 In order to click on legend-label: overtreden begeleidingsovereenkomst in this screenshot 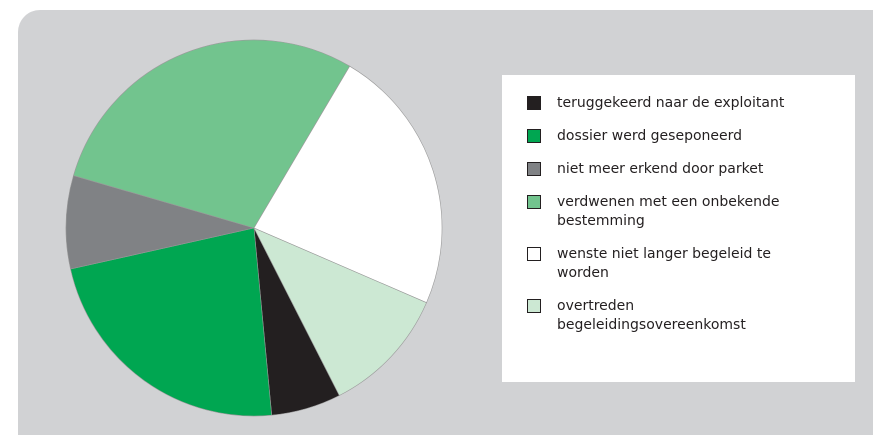, I will do `click(651, 315)`.